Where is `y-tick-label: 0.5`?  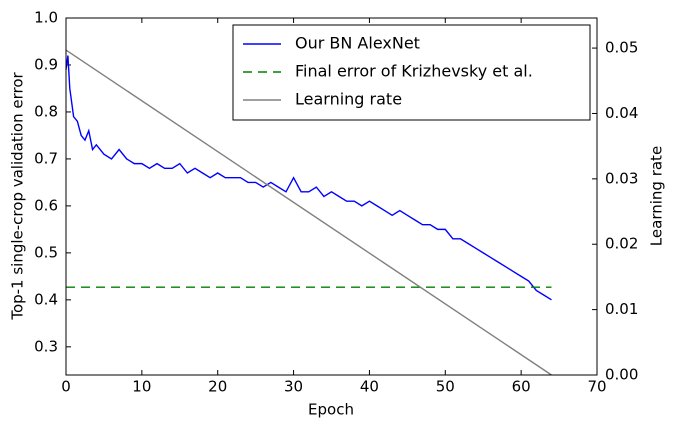 y-tick-label: 0.5 is located at coordinates (46, 252).